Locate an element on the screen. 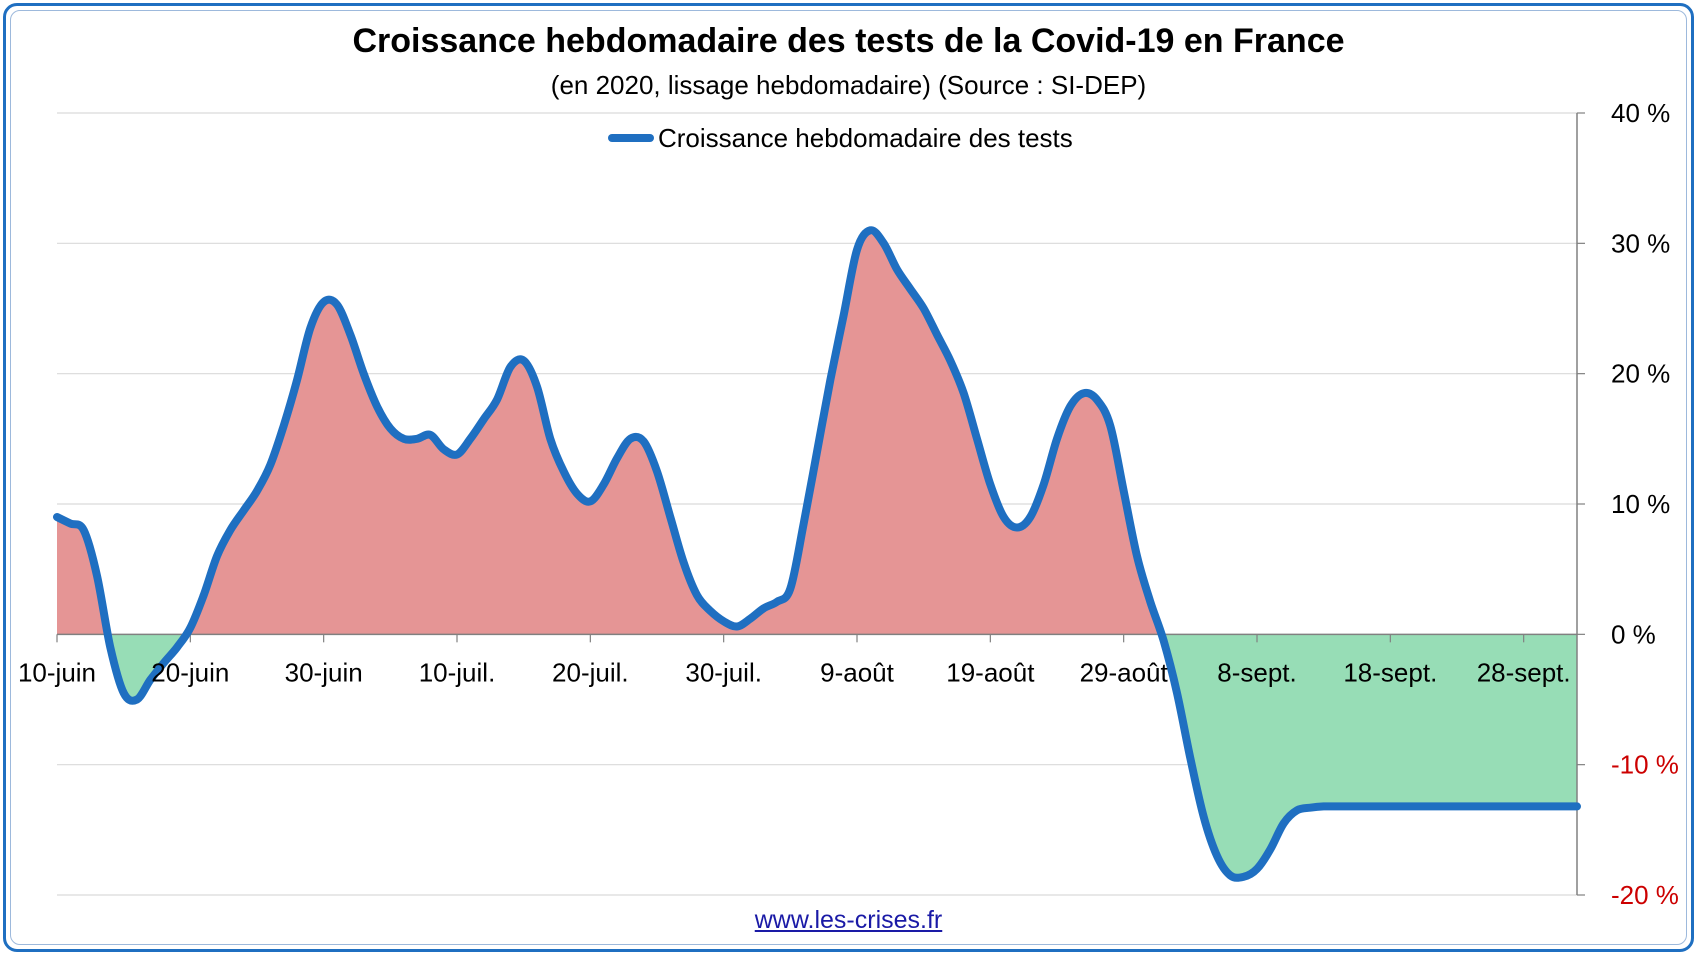 The height and width of the screenshot is (955, 1697). x-tick-label: 10-juil. is located at coordinates (457, 672).